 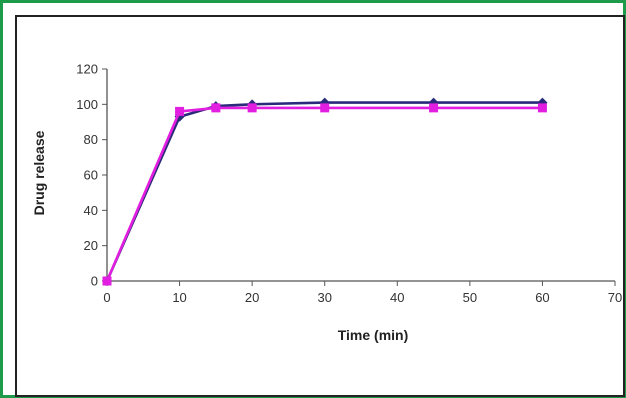 I want to click on x-tick-label: 30, so click(x=324, y=297).